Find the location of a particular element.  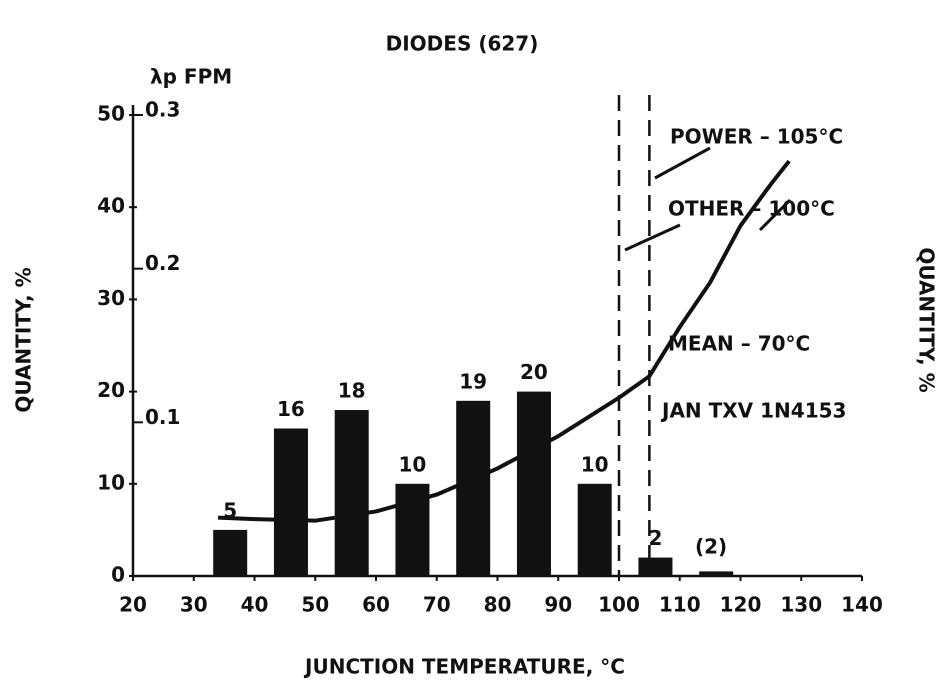

y-tick-label: 30 is located at coordinates (111, 298).